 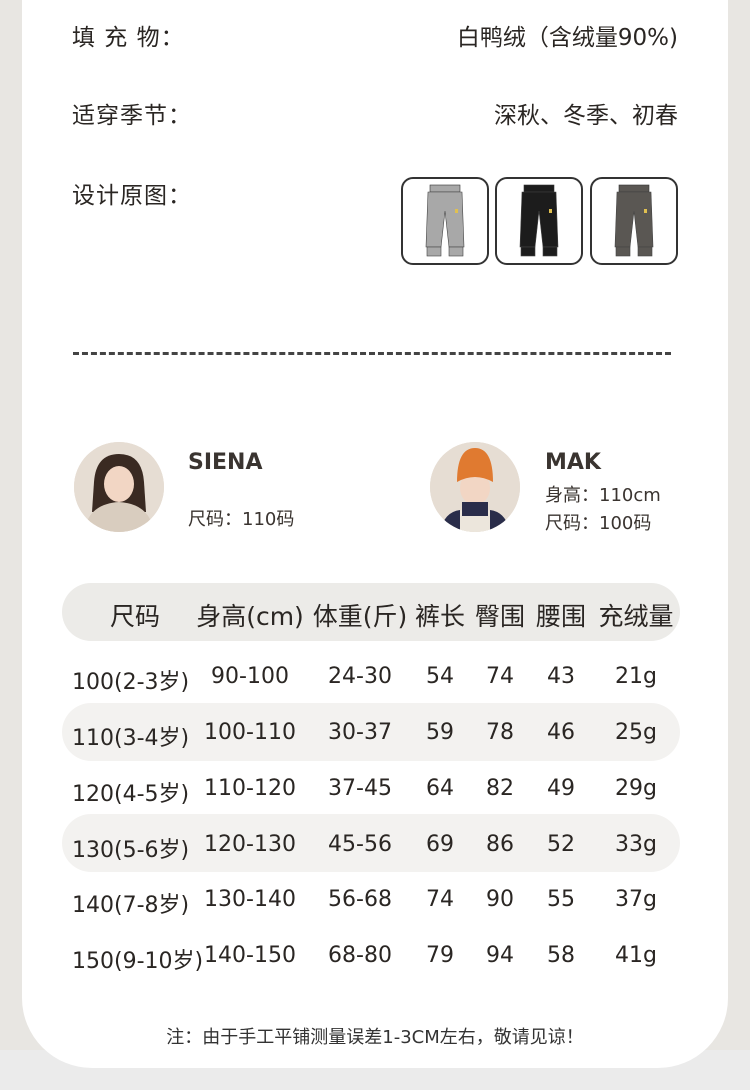 I want to click on table-cell: 79, so click(x=440, y=955).